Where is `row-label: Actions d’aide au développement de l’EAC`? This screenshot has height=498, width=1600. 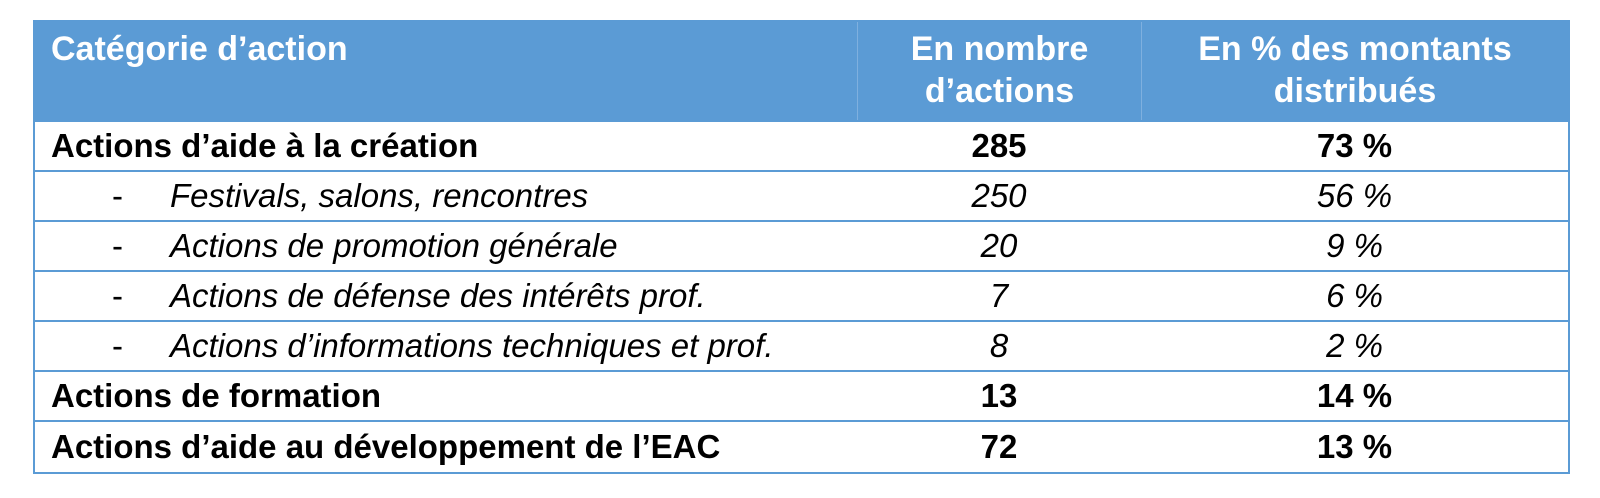
row-label: Actions d’aide au développement de l’EAC is located at coordinates (386, 446).